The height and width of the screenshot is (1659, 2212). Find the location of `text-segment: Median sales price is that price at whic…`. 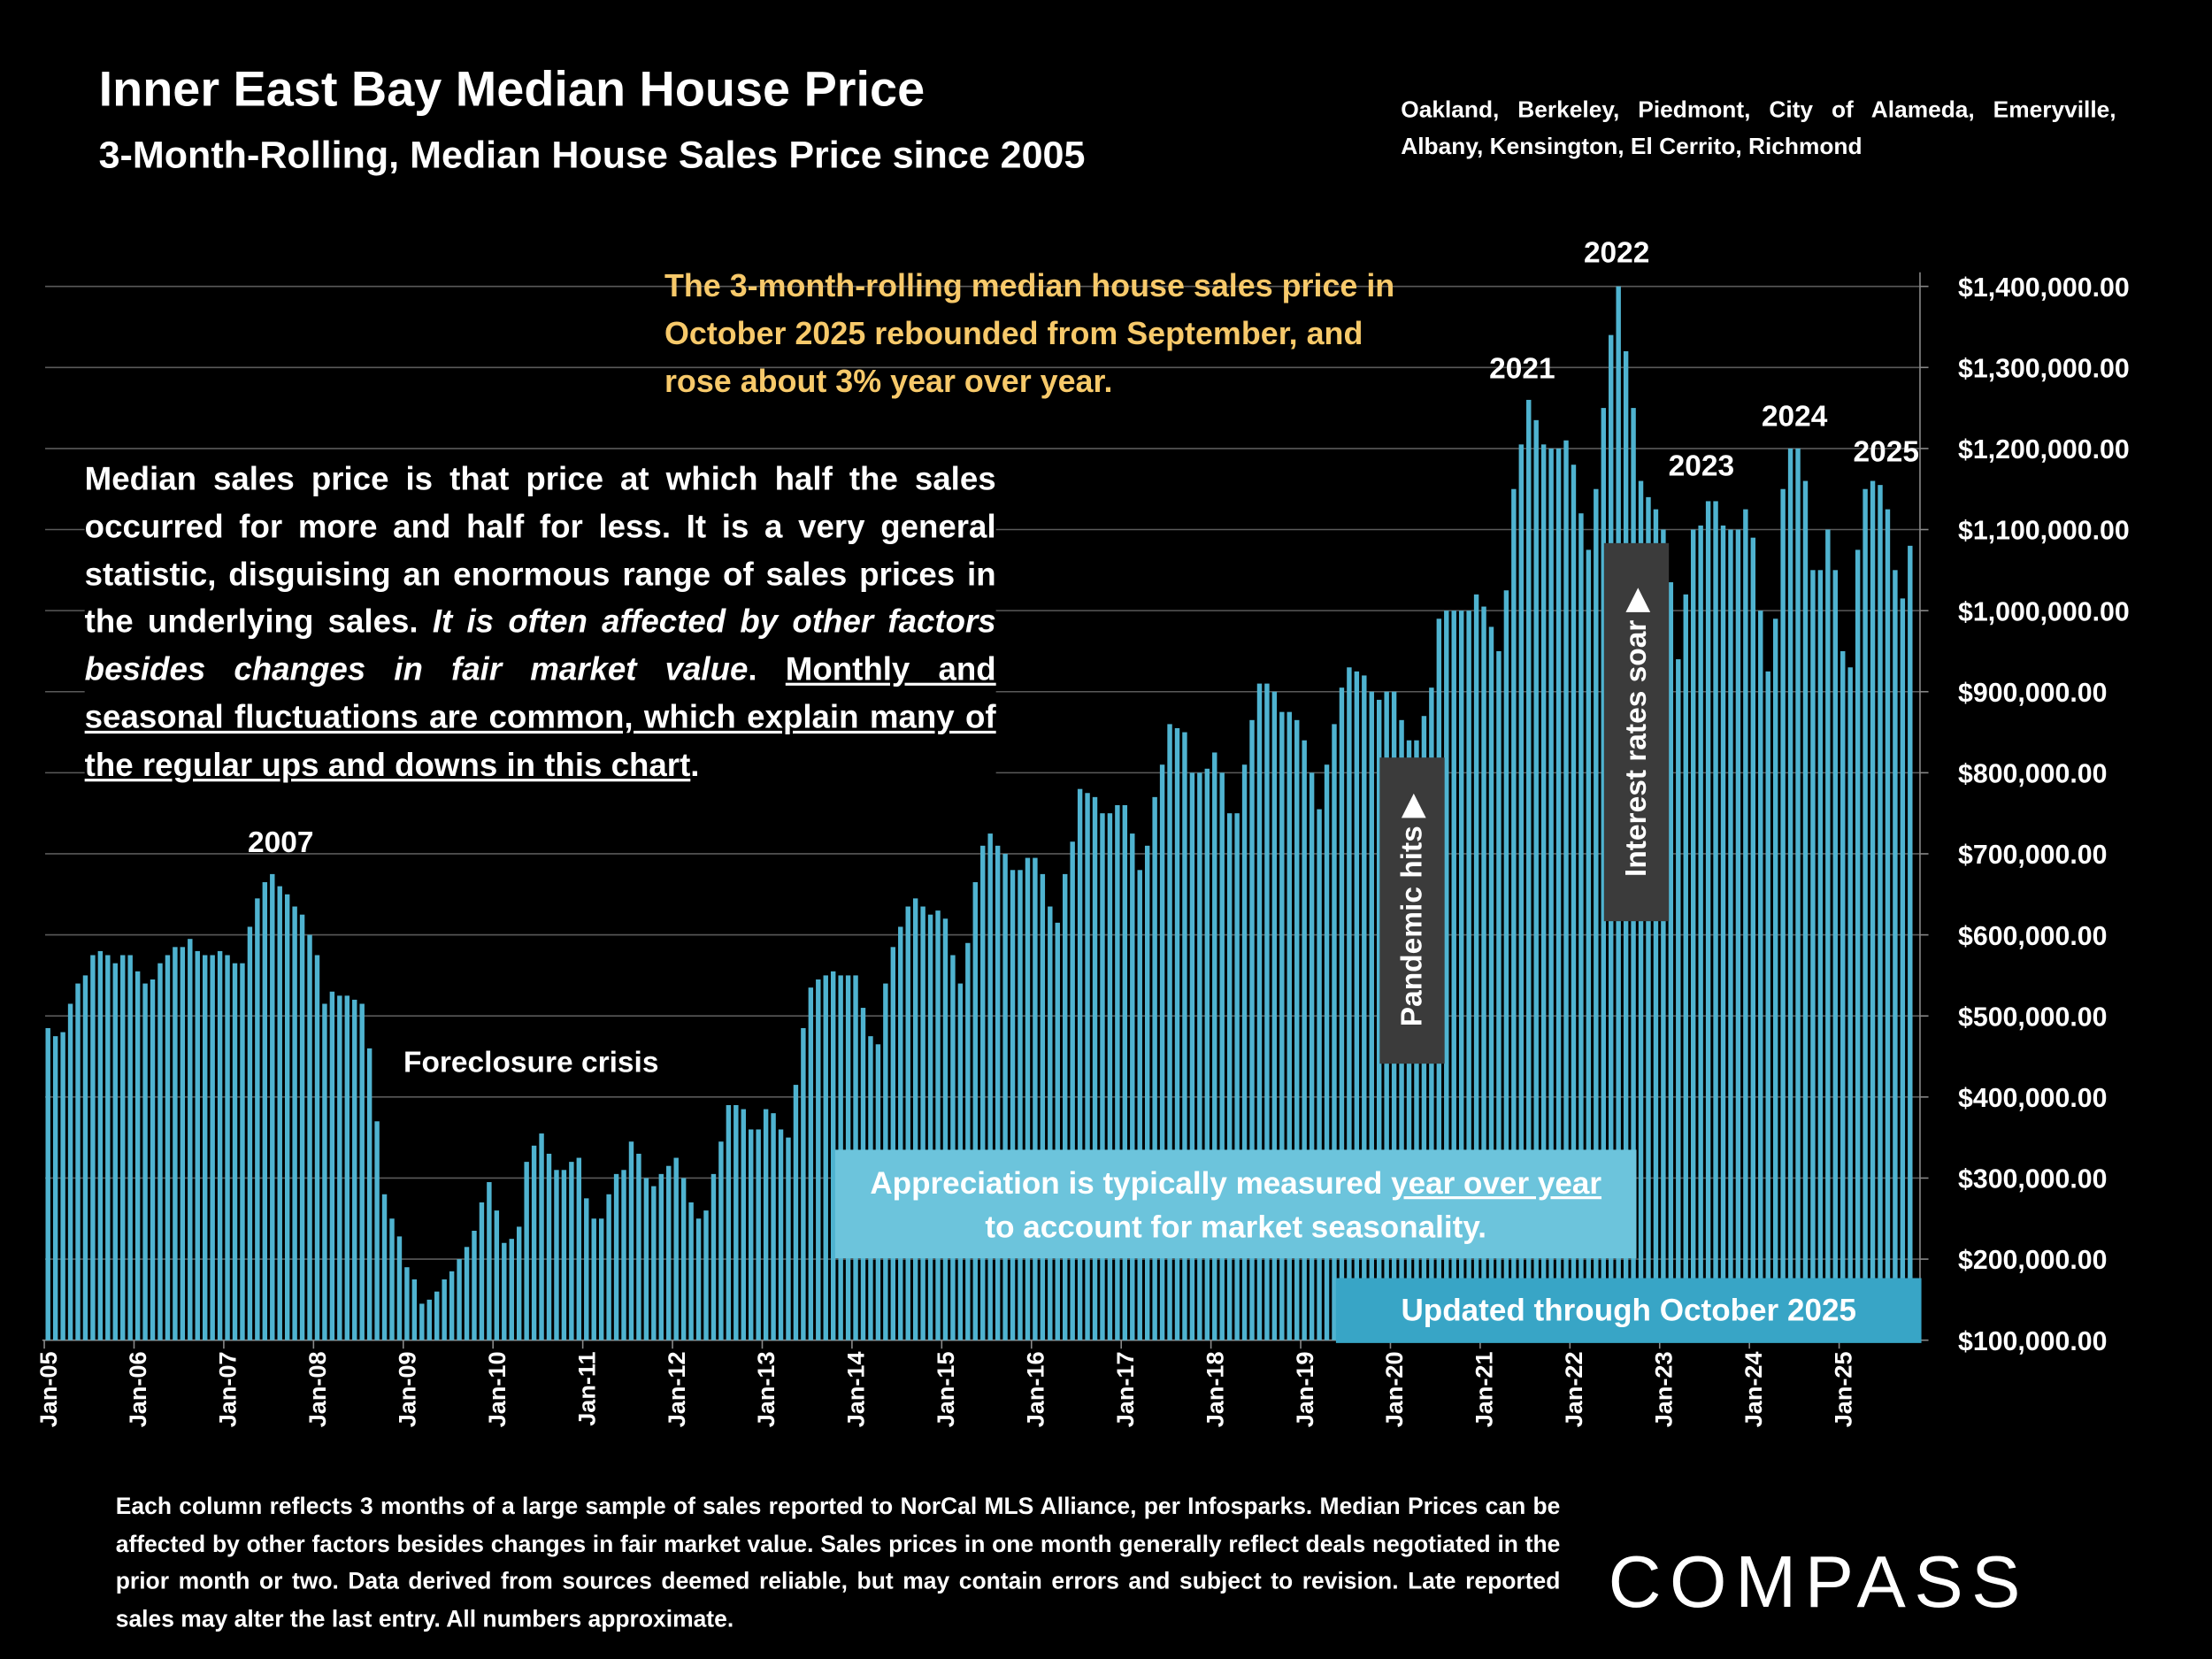

text-segment: Median sales price is that price at whic… is located at coordinates (540, 549).